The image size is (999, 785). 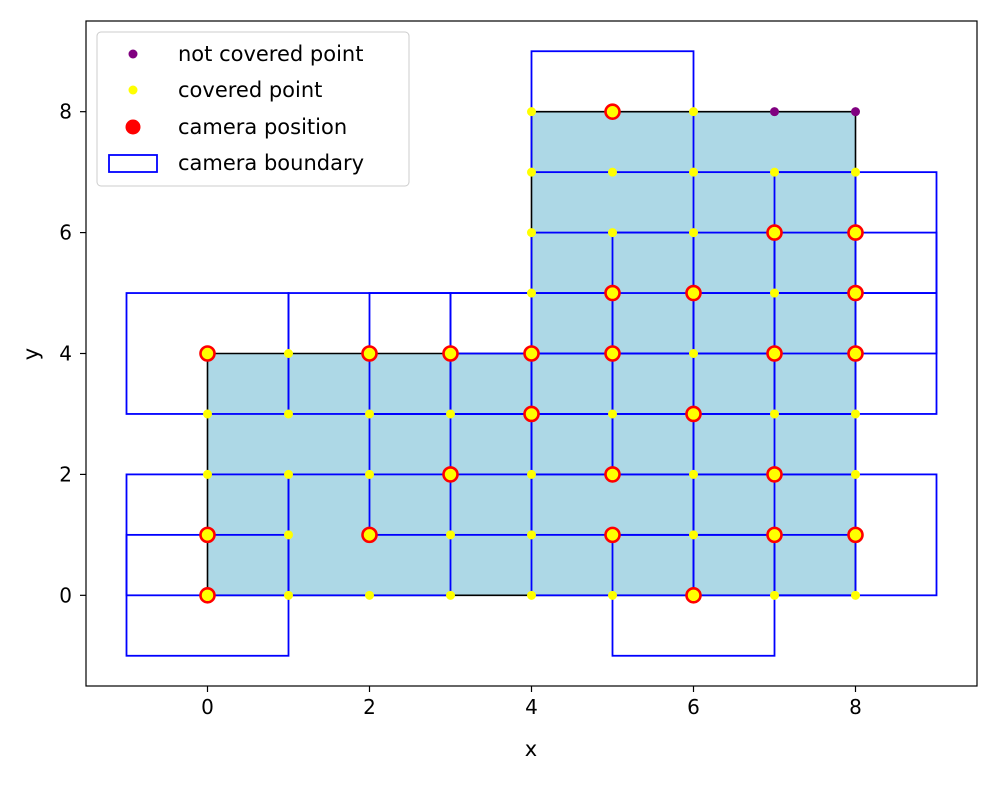 I want to click on legend-camera-position-marker, so click(x=133, y=127).